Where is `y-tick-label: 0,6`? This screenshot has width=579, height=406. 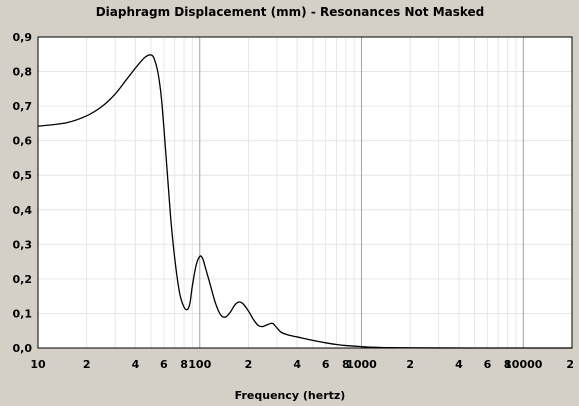 y-tick-label: 0,6 is located at coordinates (23, 141).